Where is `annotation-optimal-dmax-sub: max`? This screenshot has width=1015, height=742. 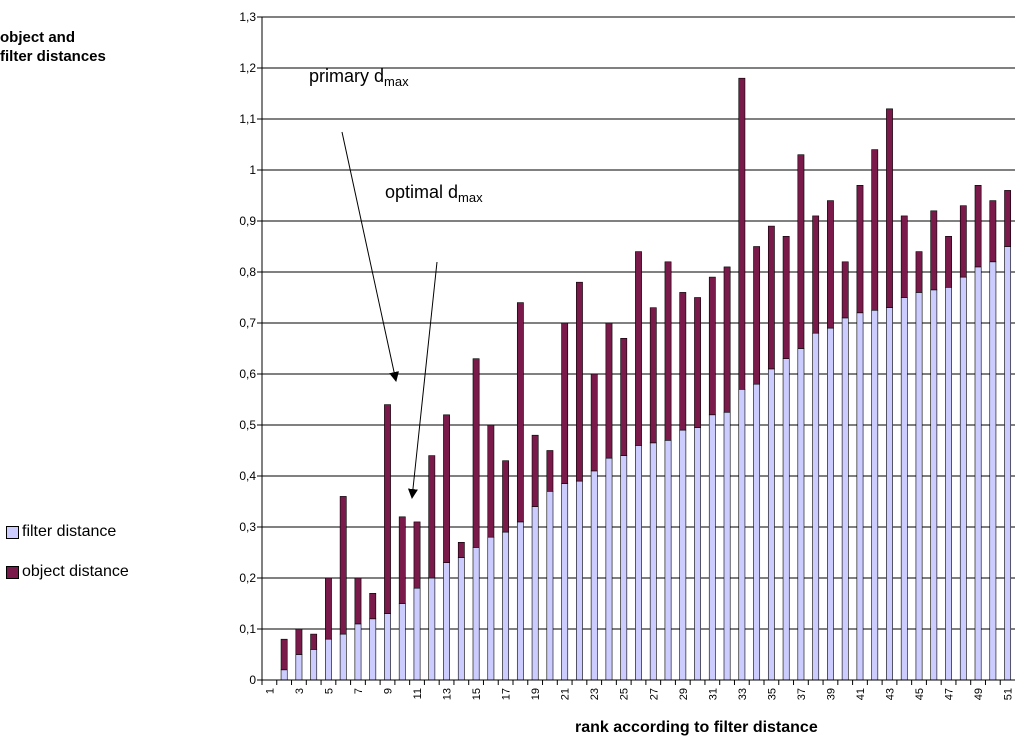 annotation-optimal-dmax-sub: max is located at coordinates (470, 197).